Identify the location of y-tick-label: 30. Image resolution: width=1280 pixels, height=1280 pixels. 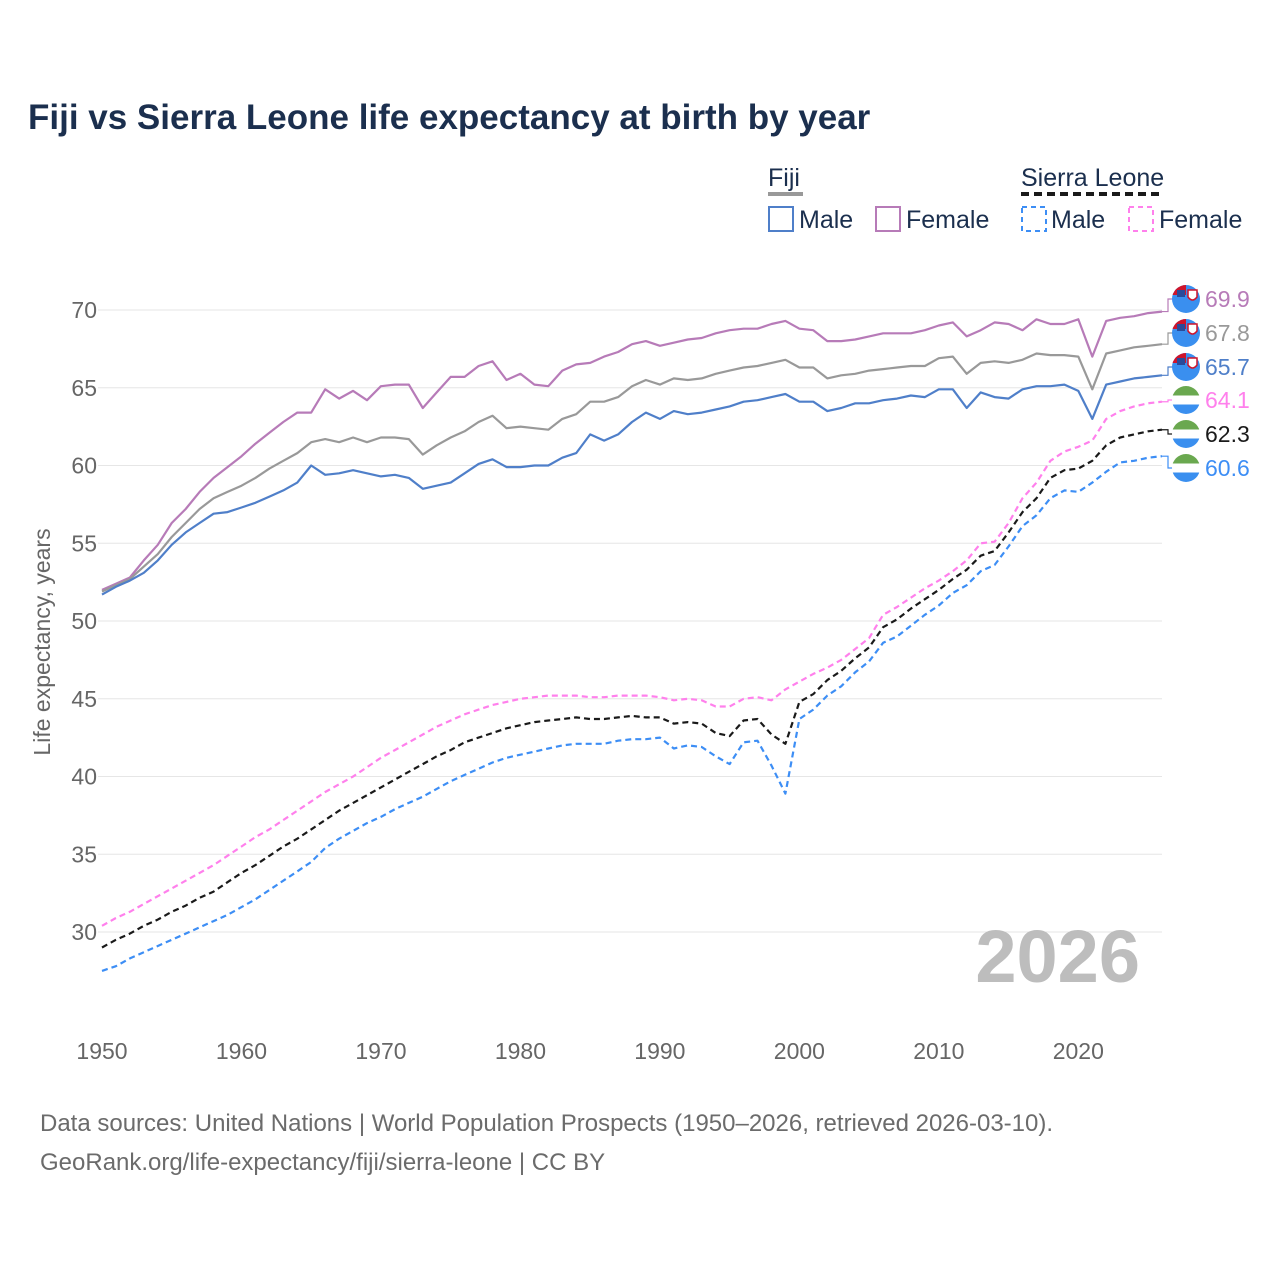
(84, 932).